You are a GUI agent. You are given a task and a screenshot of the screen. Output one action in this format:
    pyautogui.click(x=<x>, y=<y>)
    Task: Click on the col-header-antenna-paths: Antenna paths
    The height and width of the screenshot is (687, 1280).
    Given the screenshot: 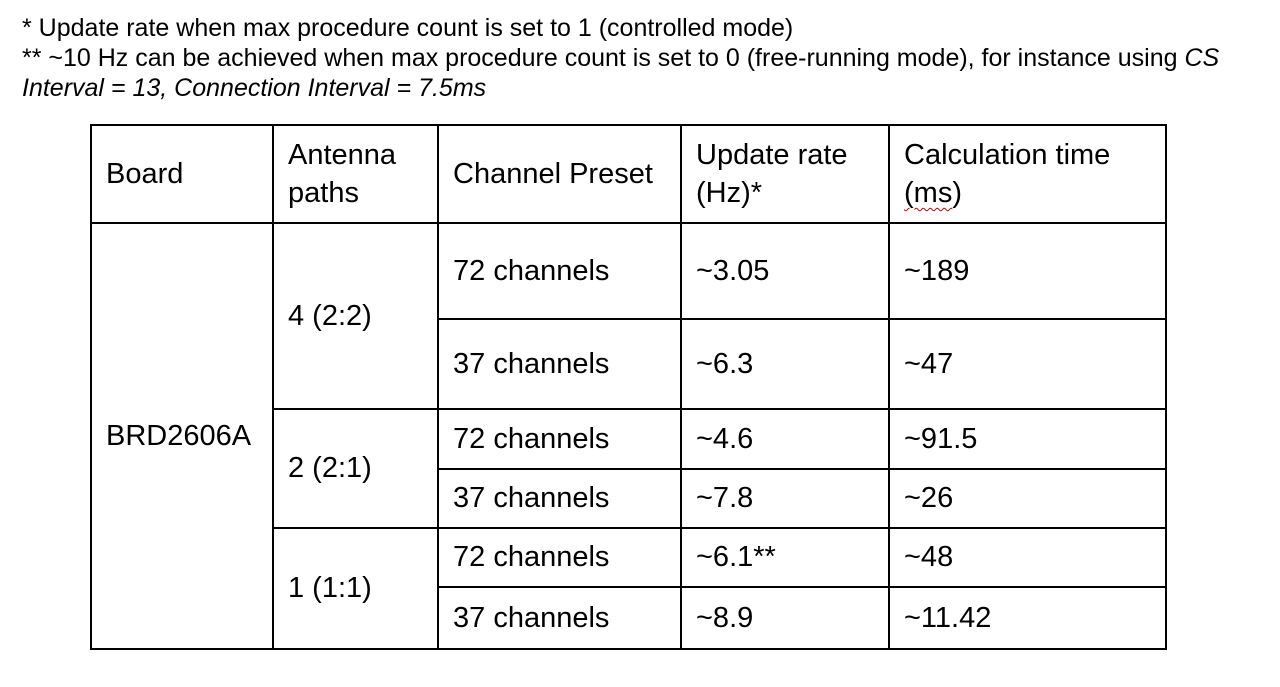 What is the action you would take?
    pyautogui.click(x=355, y=174)
    